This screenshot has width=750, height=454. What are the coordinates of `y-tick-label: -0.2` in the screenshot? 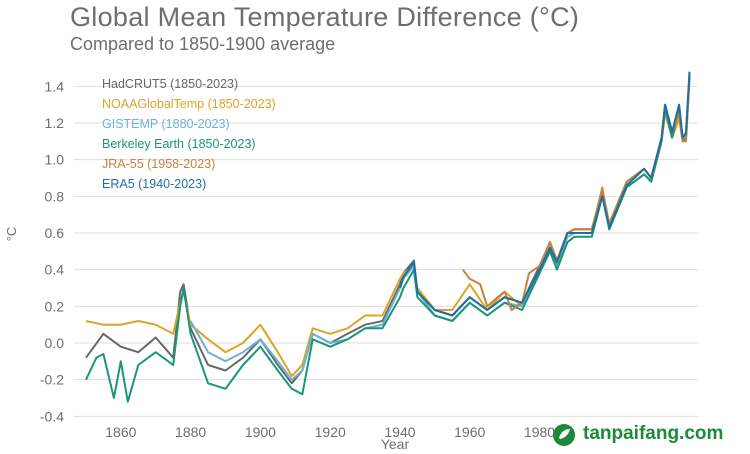 It's located at (52, 380).